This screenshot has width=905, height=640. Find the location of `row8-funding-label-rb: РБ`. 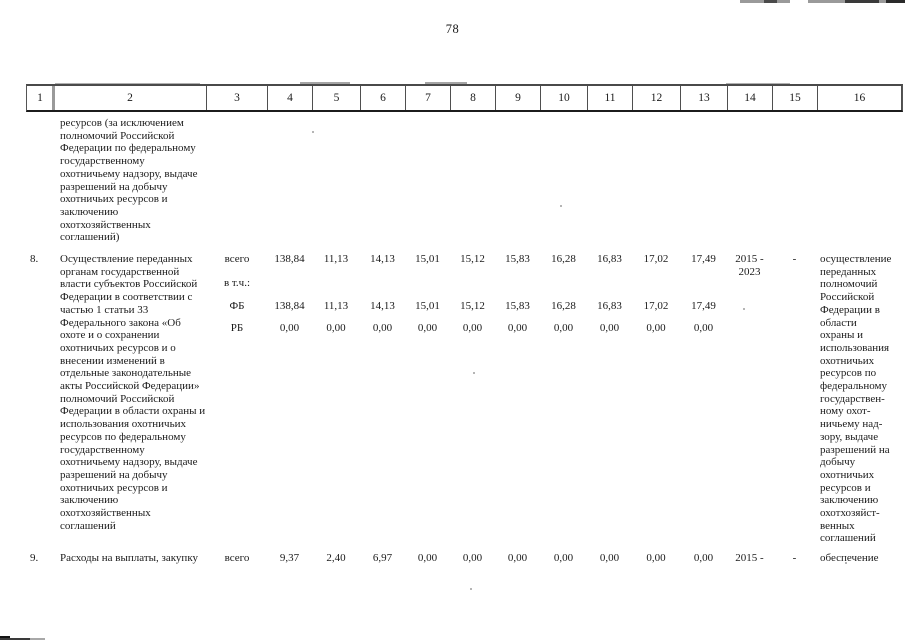

row8-funding-label-rb: РБ is located at coordinates (237, 328).